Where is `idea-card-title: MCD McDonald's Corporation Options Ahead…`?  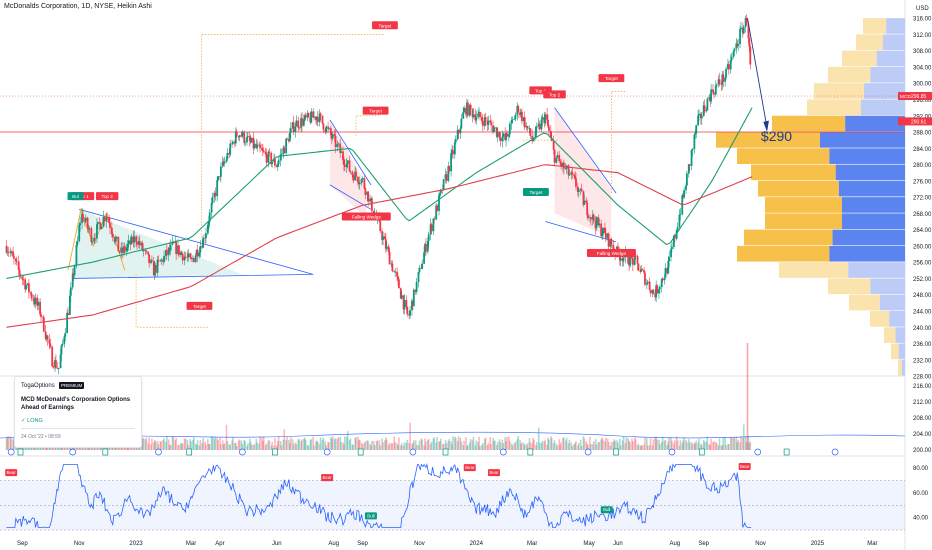
idea-card-title: MCD McDonald's Corporation Options Ahead… is located at coordinates (76, 404).